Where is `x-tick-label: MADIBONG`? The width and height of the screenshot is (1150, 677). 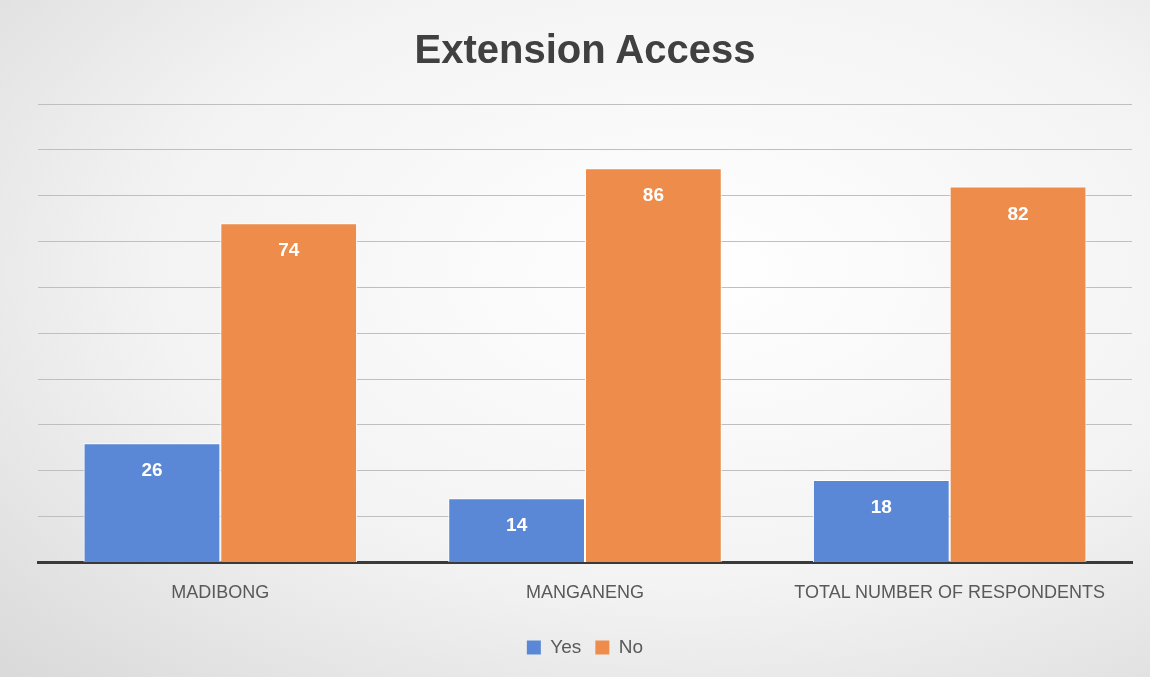 x-tick-label: MADIBONG is located at coordinates (220, 592).